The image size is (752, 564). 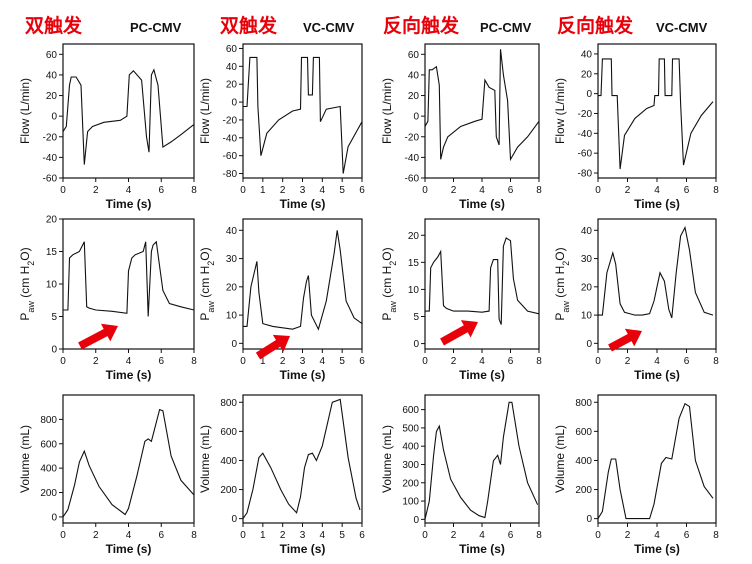 I want to click on y-tick-label: 20, so click(x=232, y=85).